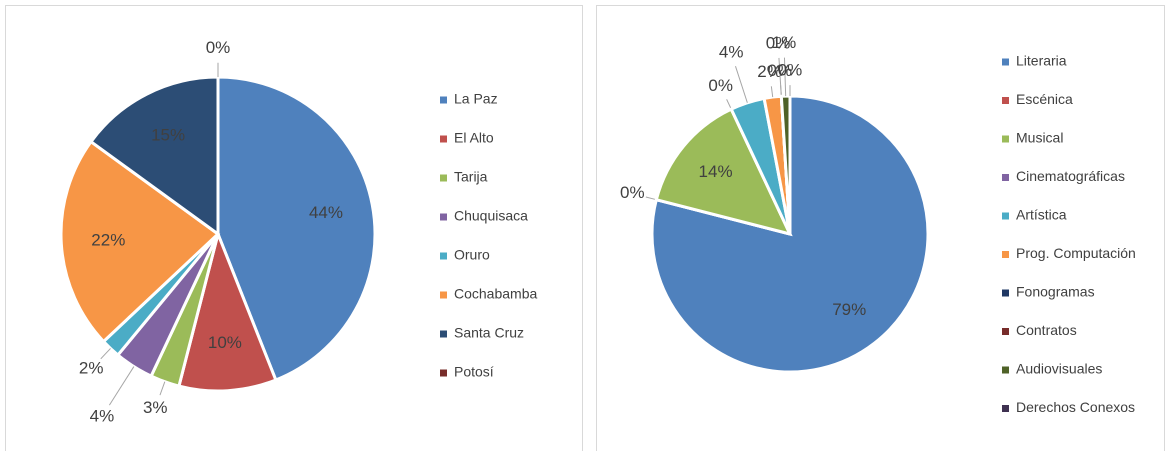 Image resolution: width=1169 pixels, height=456 pixels. What do you see at coordinates (168, 135) in the screenshot?
I see `data-label: 15%` at bounding box center [168, 135].